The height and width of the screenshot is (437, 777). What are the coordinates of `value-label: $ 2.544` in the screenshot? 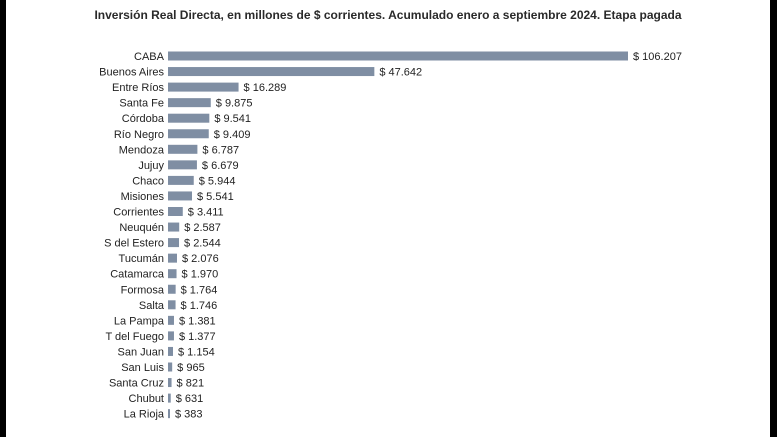 It's located at (202, 244).